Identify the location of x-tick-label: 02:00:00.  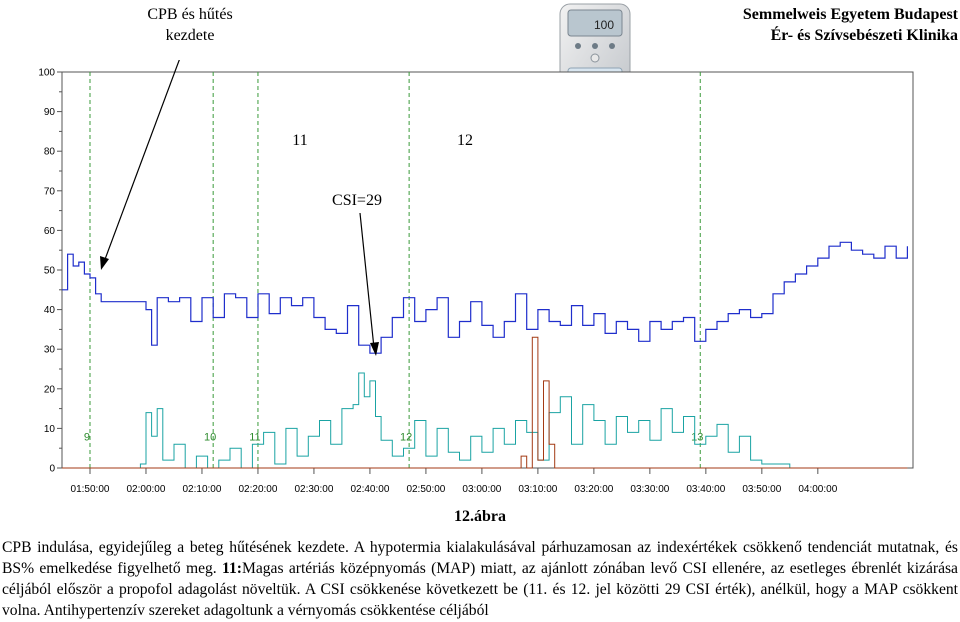
(146, 489).